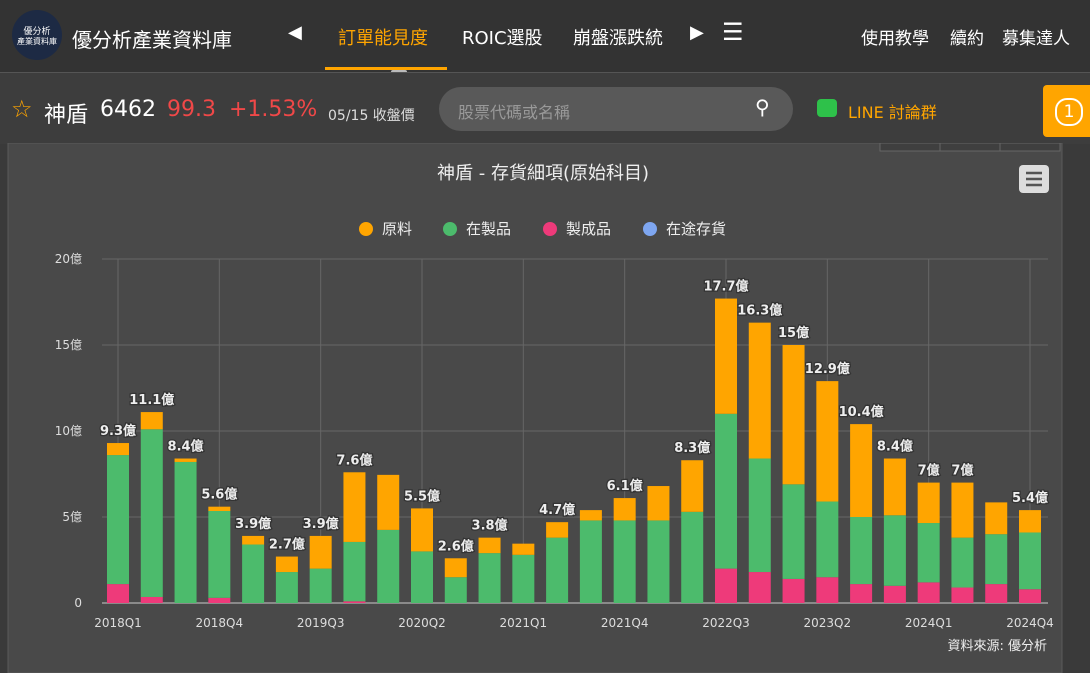 The image size is (1090, 673). What do you see at coordinates (861, 412) in the screenshot?
I see `data-label: 10.4億` at bounding box center [861, 412].